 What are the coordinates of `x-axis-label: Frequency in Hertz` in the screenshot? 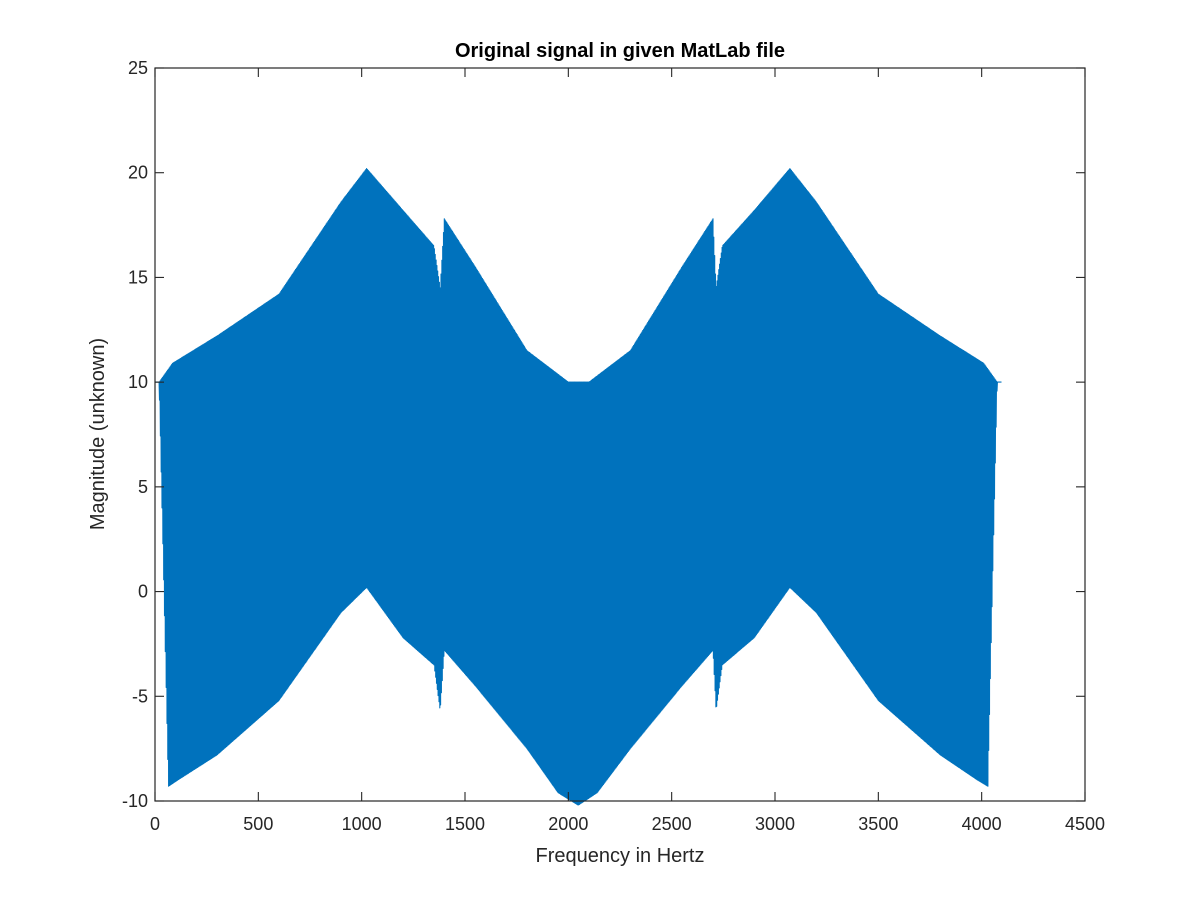 It's located at (620, 856).